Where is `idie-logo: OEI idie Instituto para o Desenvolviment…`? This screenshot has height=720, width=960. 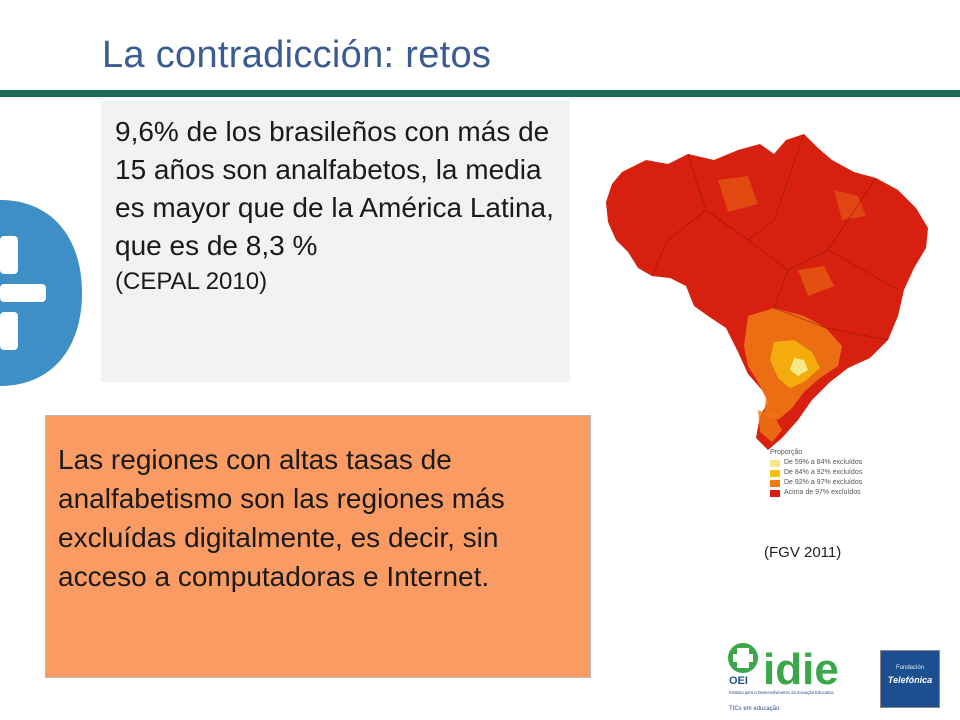
idie-logo: OEI idie Instituto para o Desenvolviment… is located at coordinates (783, 677).